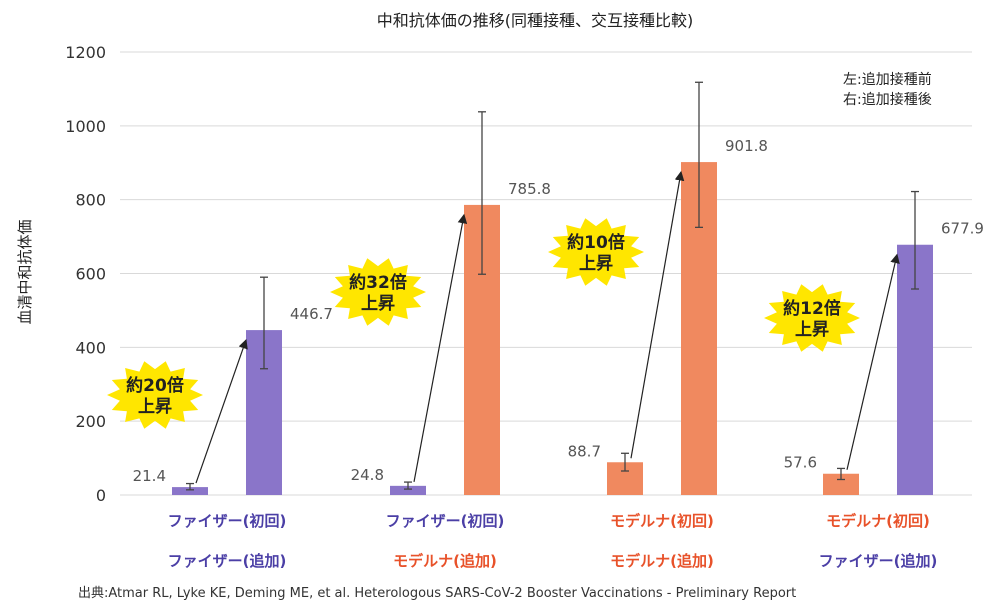 Image resolution: width=995 pixels, height=603 pixels. Describe the element at coordinates (311, 314) in the screenshot. I see `data-label-after: 446.7` at that location.